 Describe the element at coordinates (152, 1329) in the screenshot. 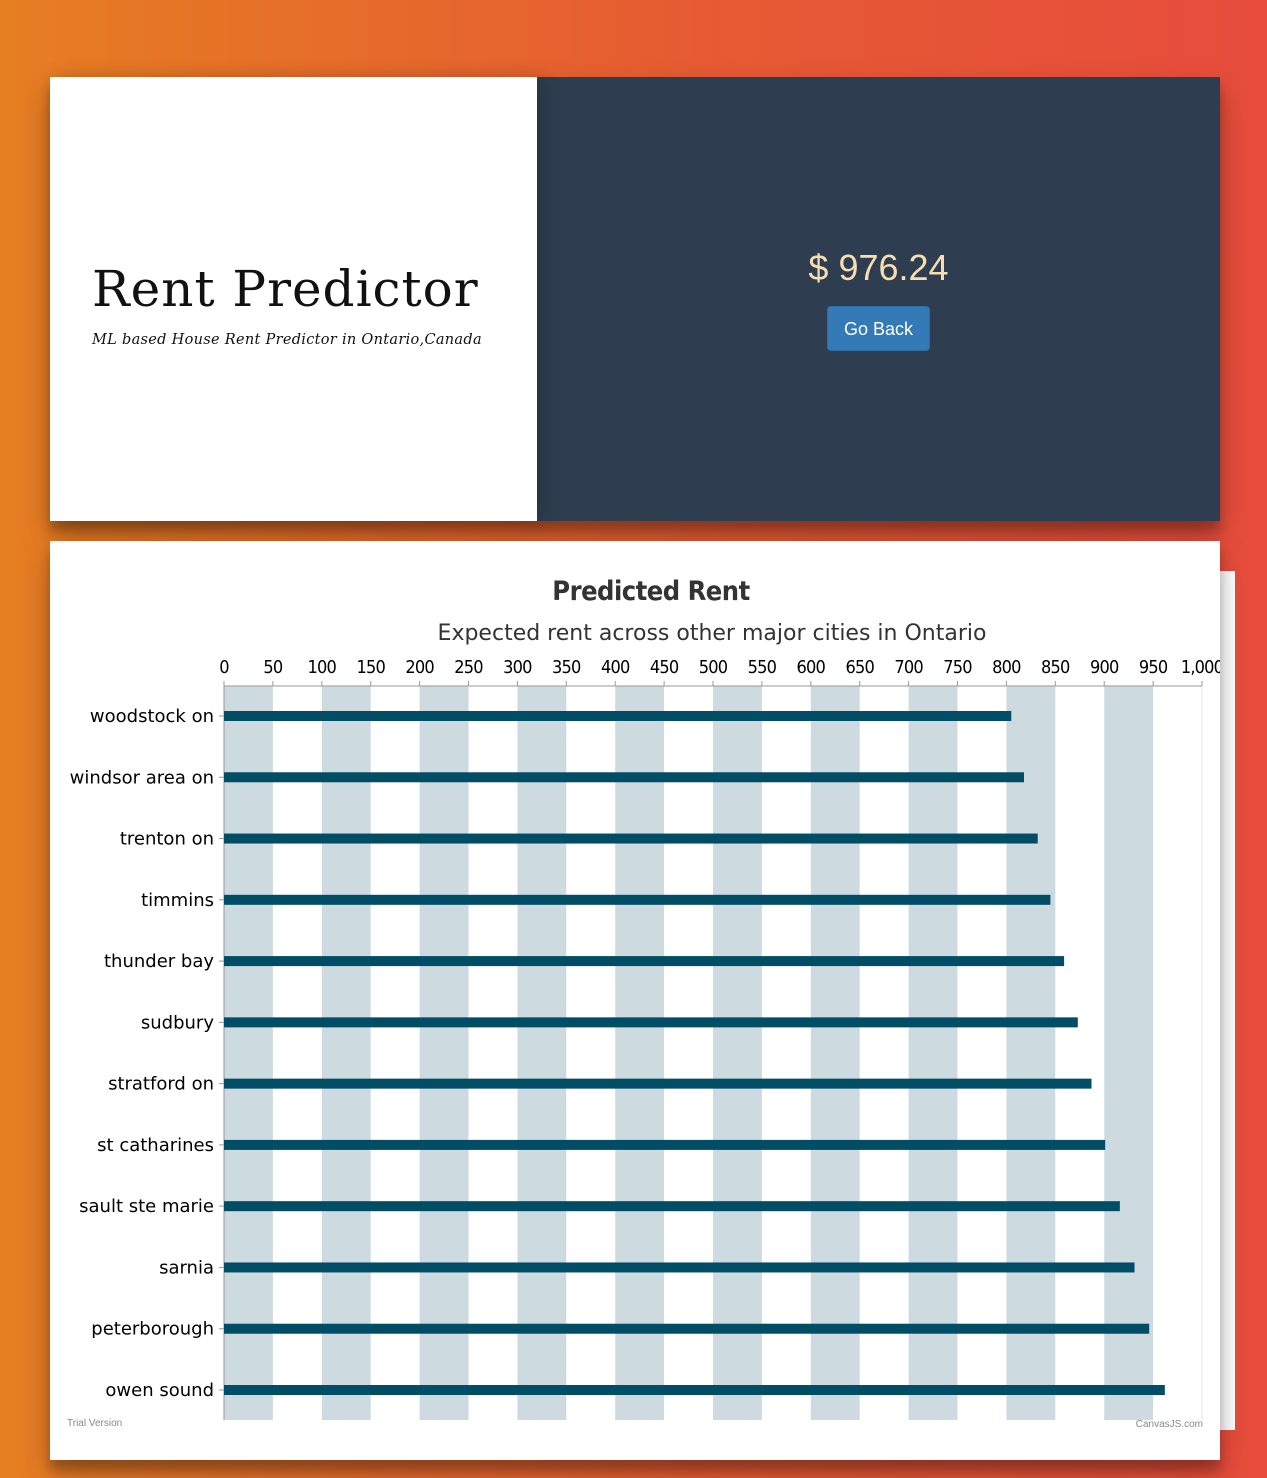

I see `category-label: peterborough` at that location.